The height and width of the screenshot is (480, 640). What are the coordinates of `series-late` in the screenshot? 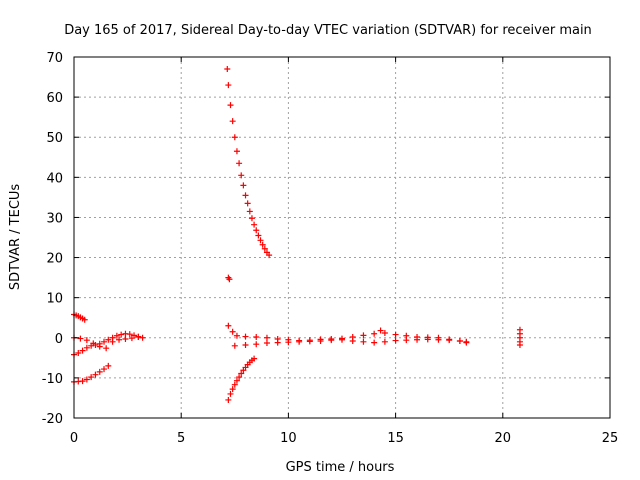 It's located at (519, 337).